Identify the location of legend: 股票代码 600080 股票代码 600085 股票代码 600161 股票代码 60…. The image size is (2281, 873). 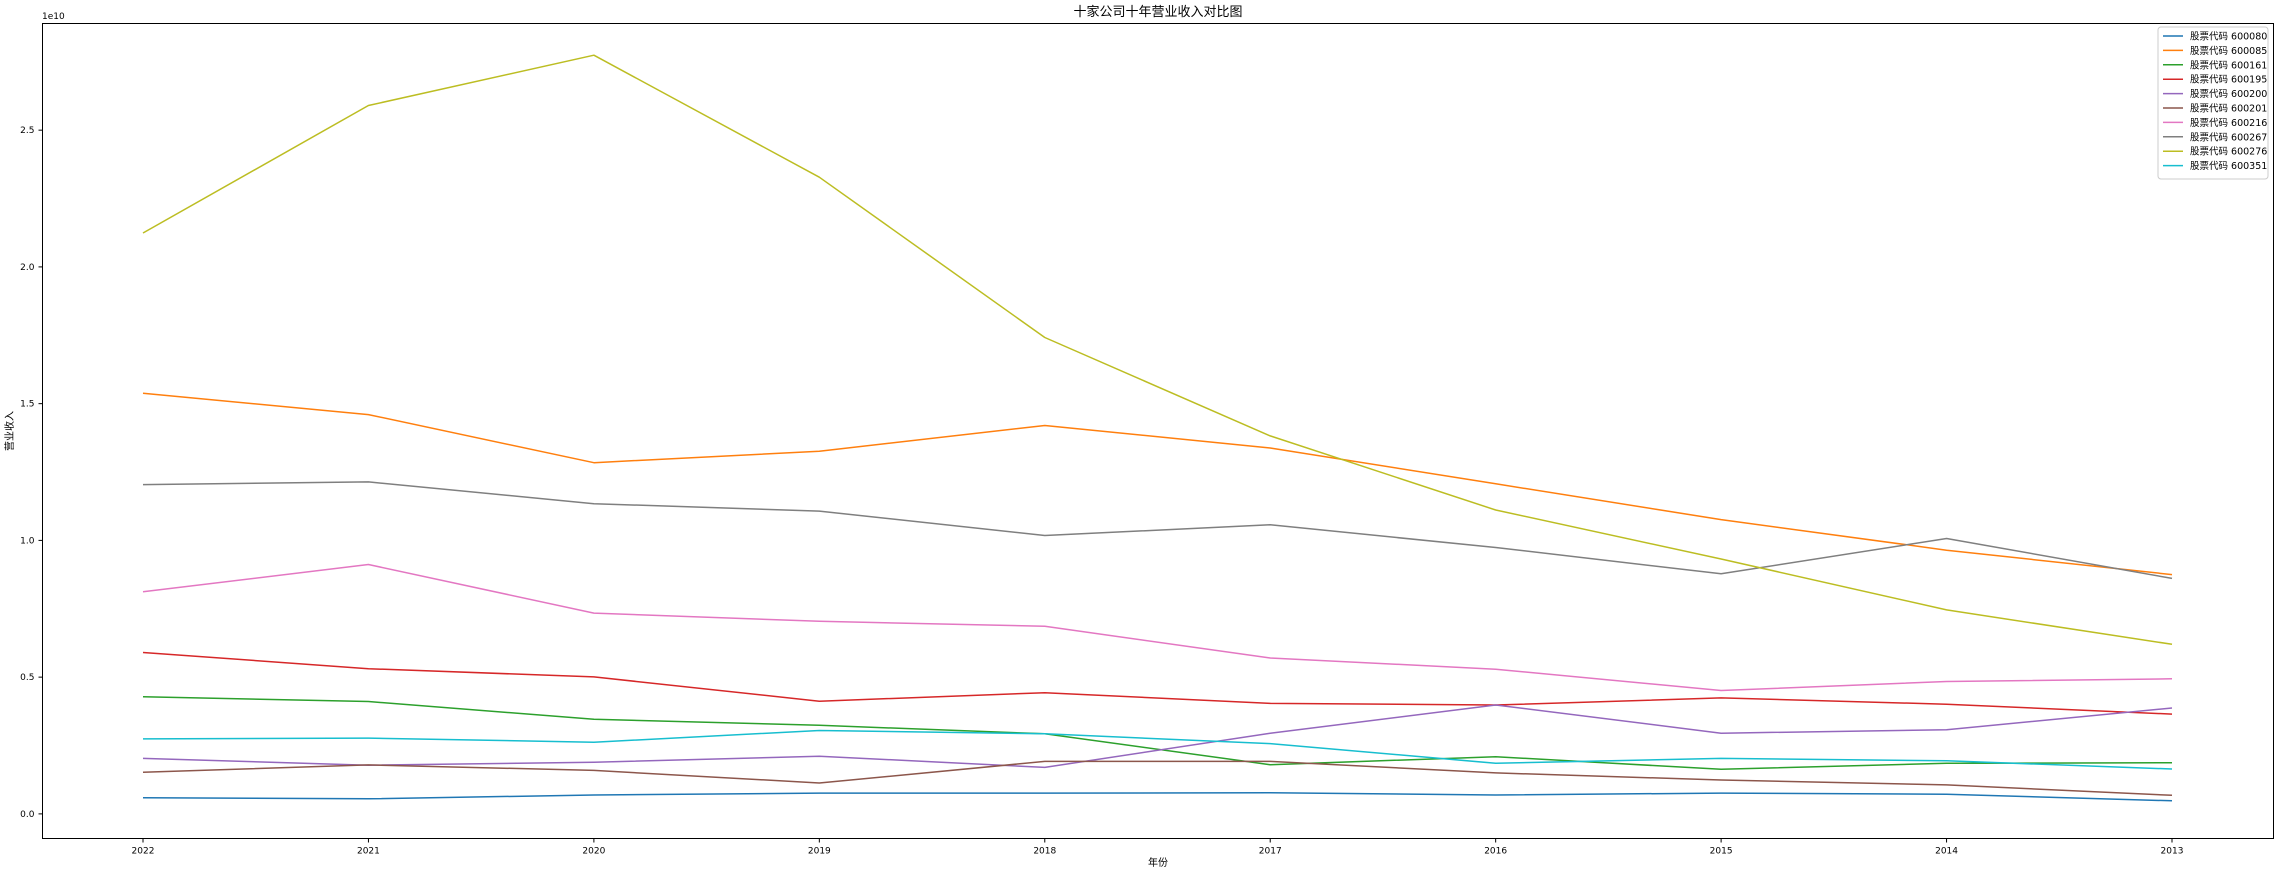
(2213, 103).